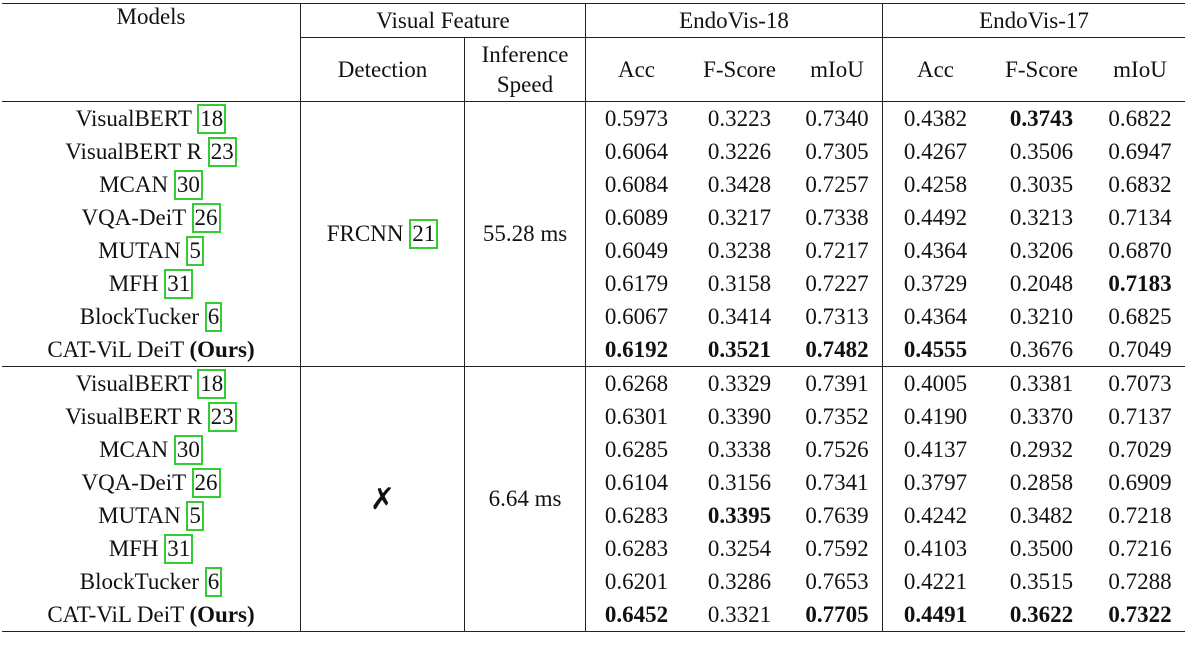 The image size is (1197, 651). I want to click on metric-value: 0.3515, so click(1041, 581).